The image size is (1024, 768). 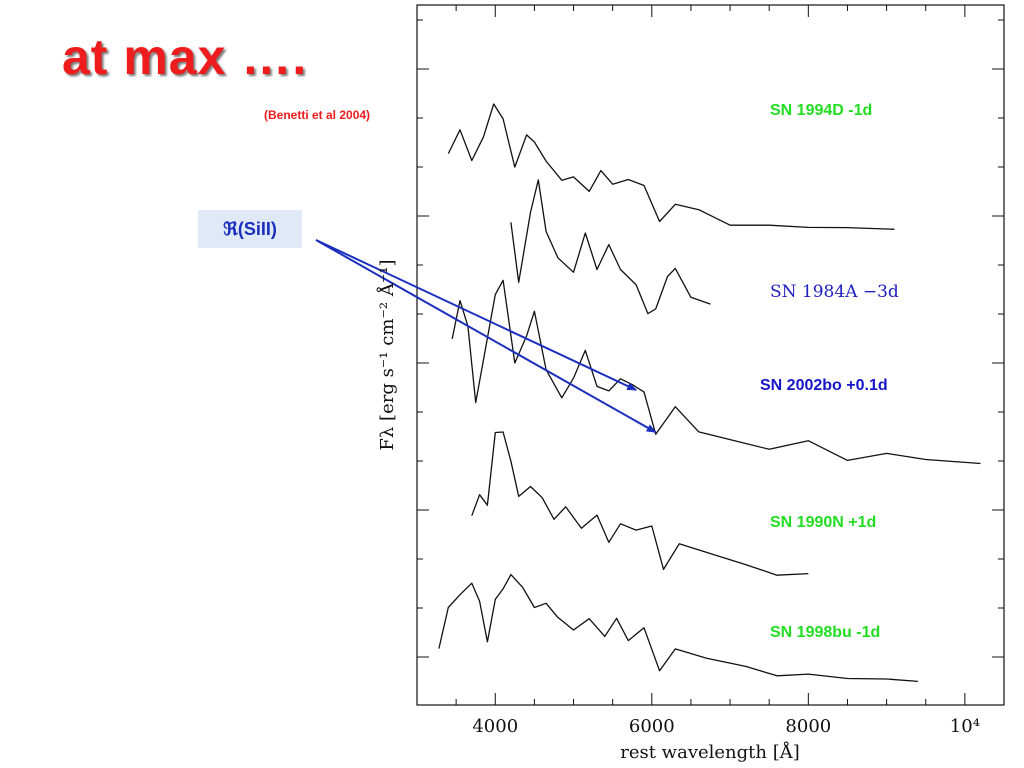 What do you see at coordinates (824, 385) in the screenshot?
I see `series-label-2: SN 2002bo +0.1d` at bounding box center [824, 385].